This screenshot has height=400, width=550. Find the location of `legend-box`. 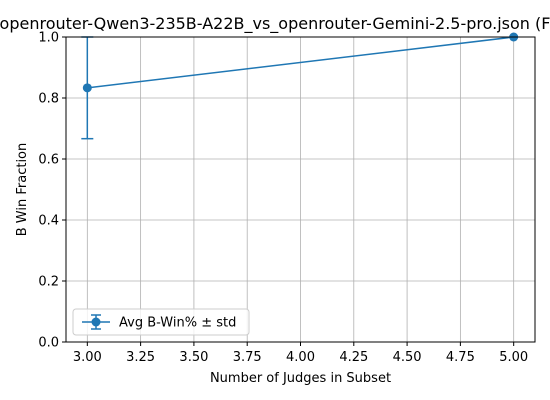

legend-box is located at coordinates (161, 322).